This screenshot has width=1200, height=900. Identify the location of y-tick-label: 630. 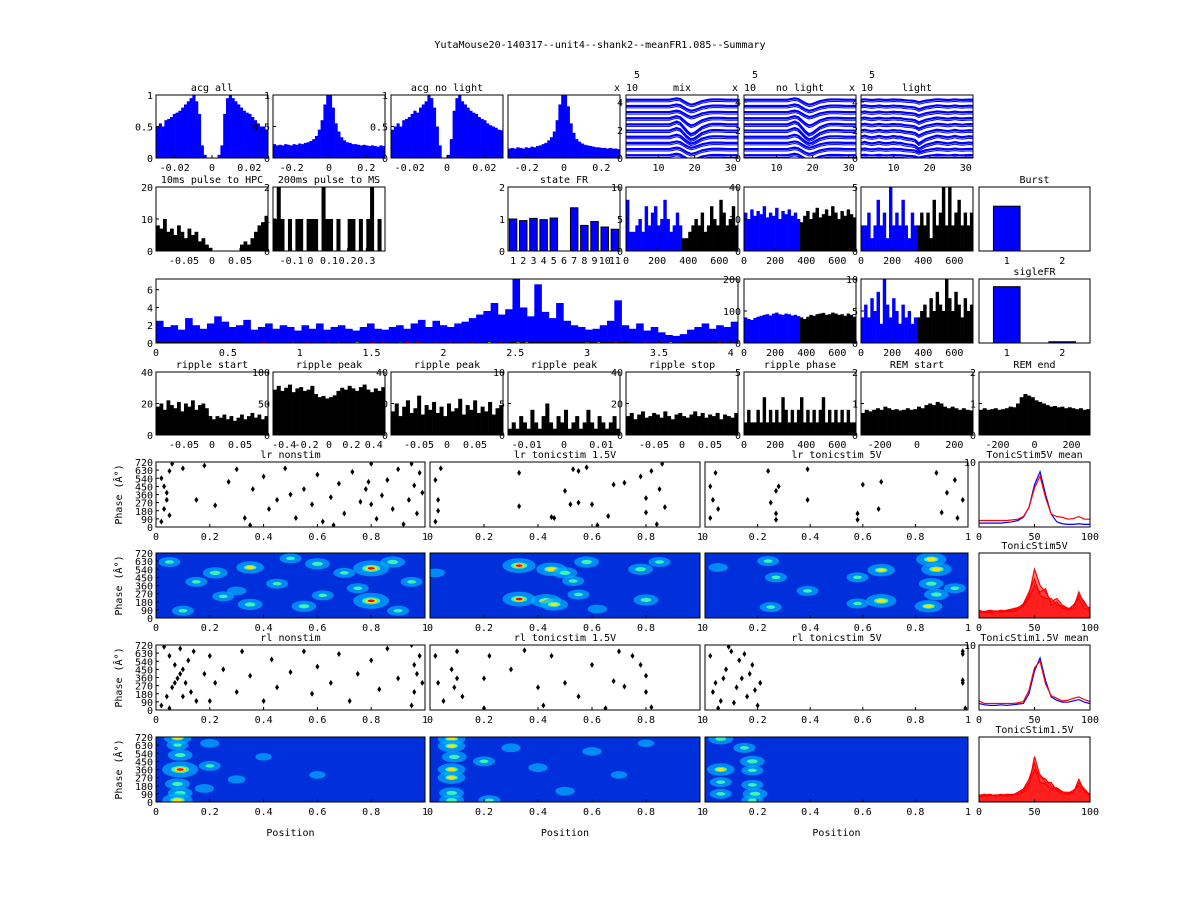
(144, 471).